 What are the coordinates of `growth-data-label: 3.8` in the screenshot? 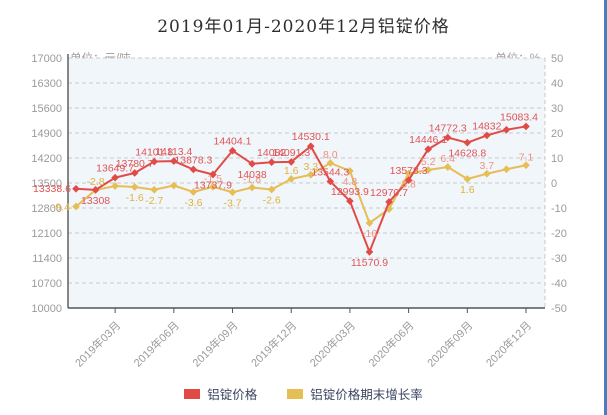 It's located at (408, 185).